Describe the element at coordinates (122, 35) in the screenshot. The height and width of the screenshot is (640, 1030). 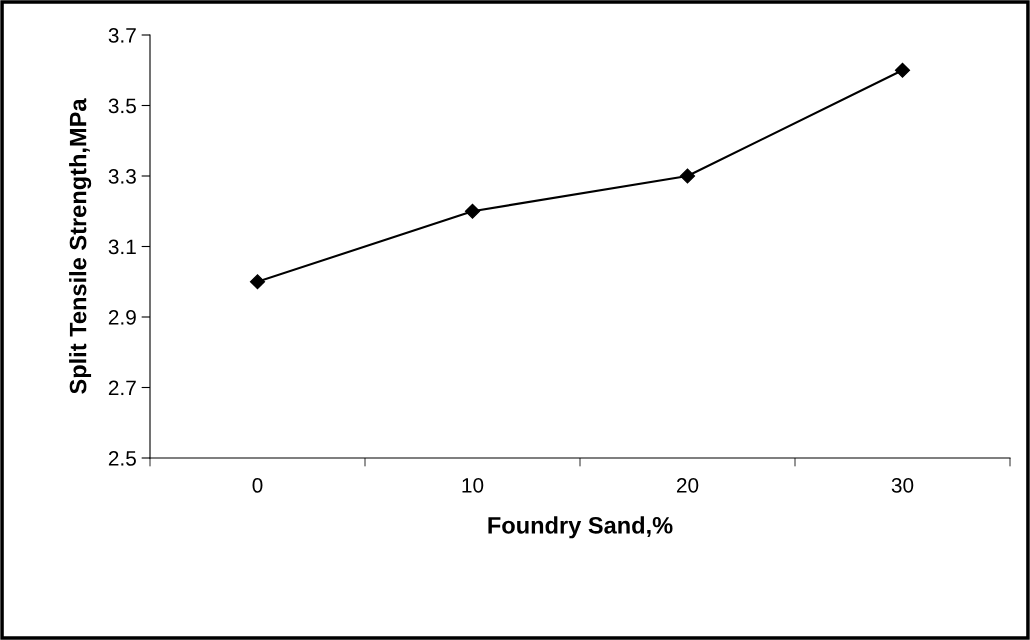
I see `y-tick-label: 3.7` at that location.